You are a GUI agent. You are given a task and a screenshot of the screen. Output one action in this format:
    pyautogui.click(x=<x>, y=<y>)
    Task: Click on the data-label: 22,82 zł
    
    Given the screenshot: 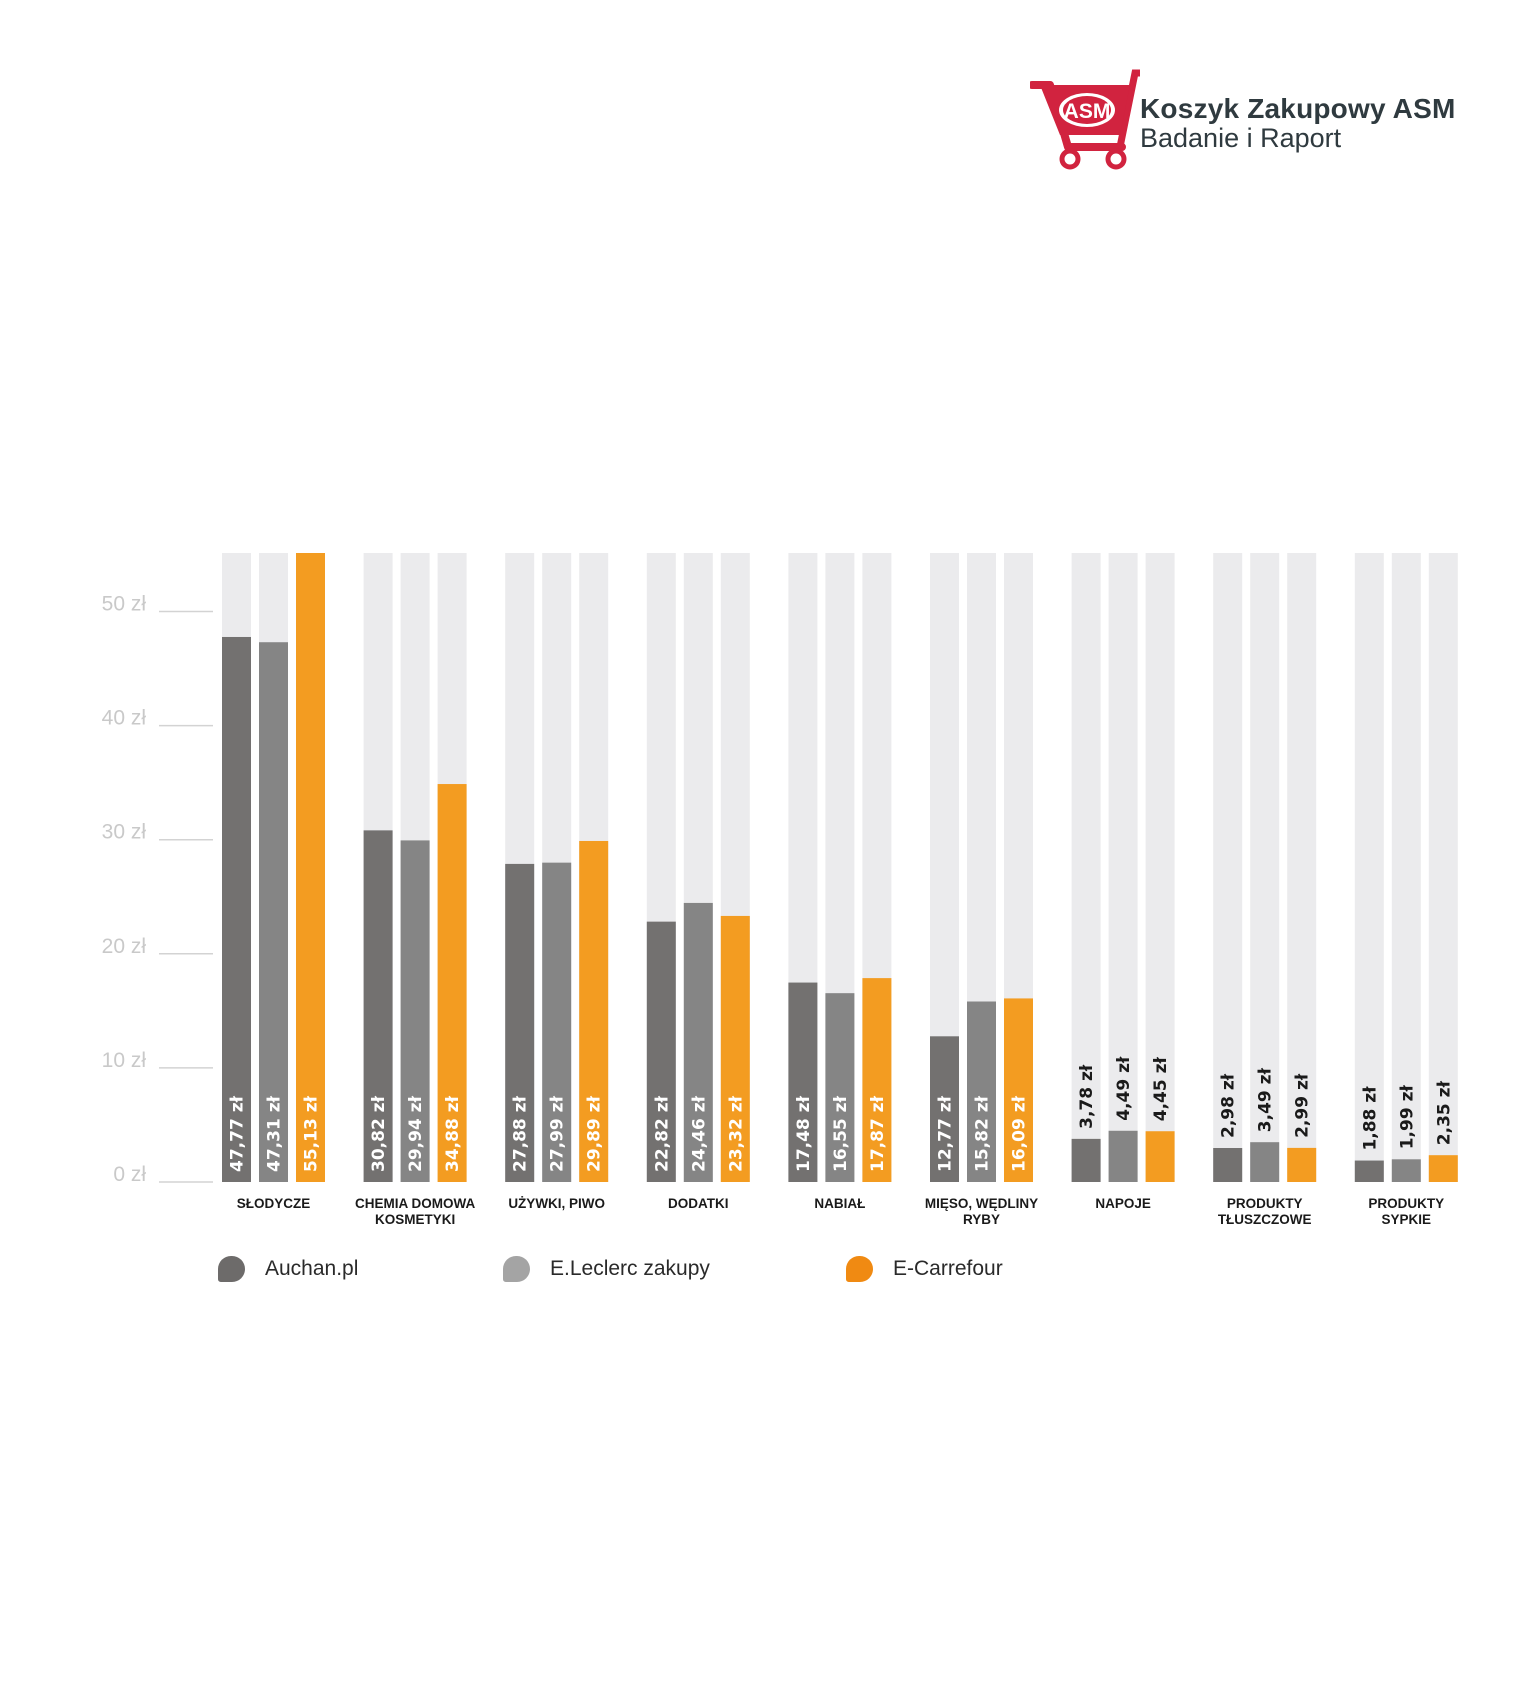 What is the action you would take?
    pyautogui.click(x=662, y=1133)
    